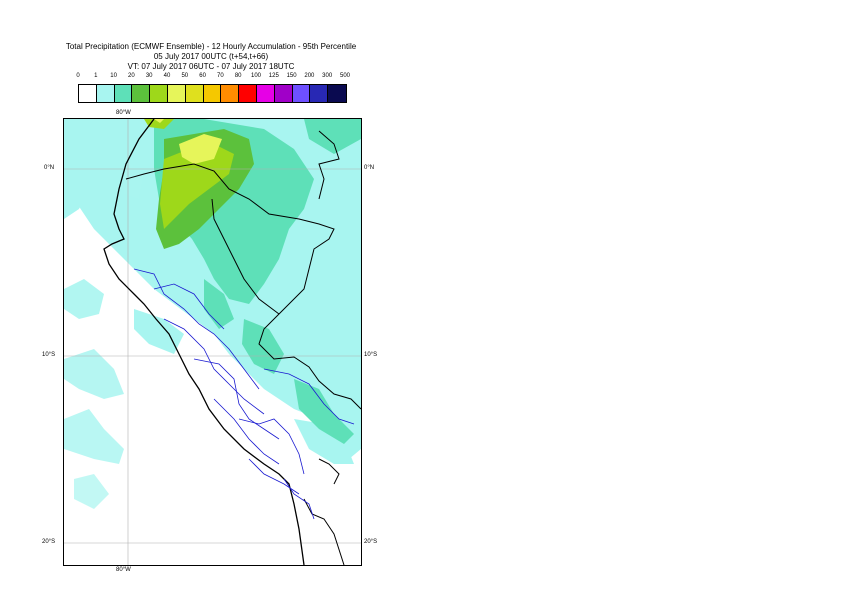 The height and width of the screenshot is (596, 842). I want to click on lon-label-top: 80°W, so click(123, 113).